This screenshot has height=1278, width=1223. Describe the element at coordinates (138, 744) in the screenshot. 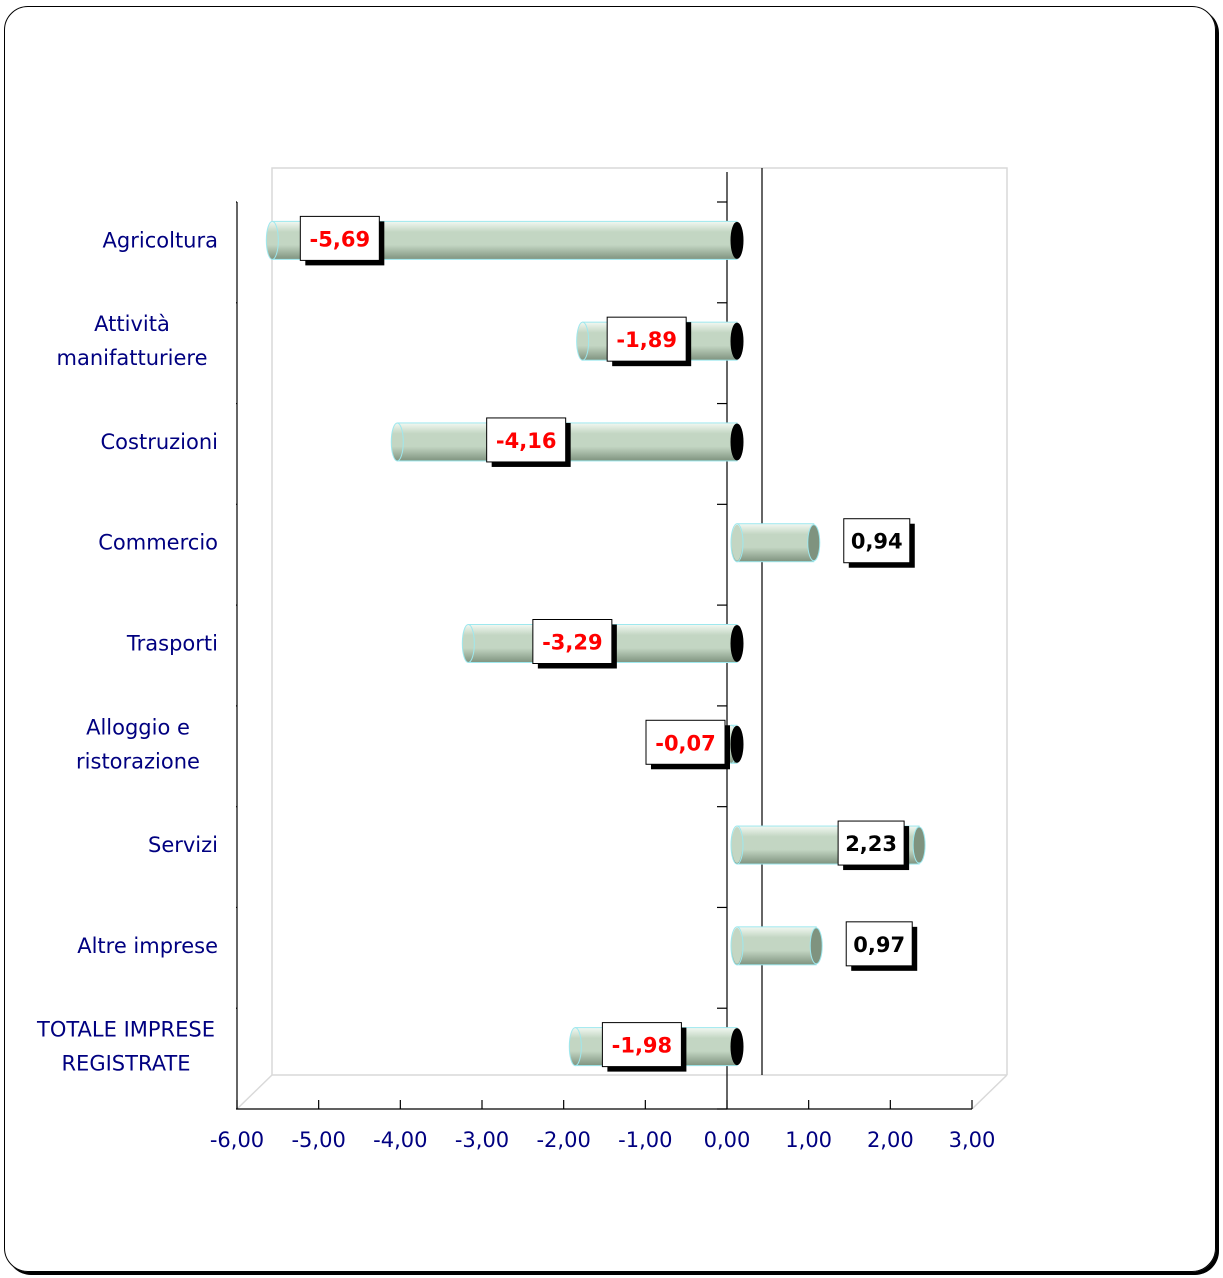

I see `category-label: Alloggio e ristorazione` at that location.